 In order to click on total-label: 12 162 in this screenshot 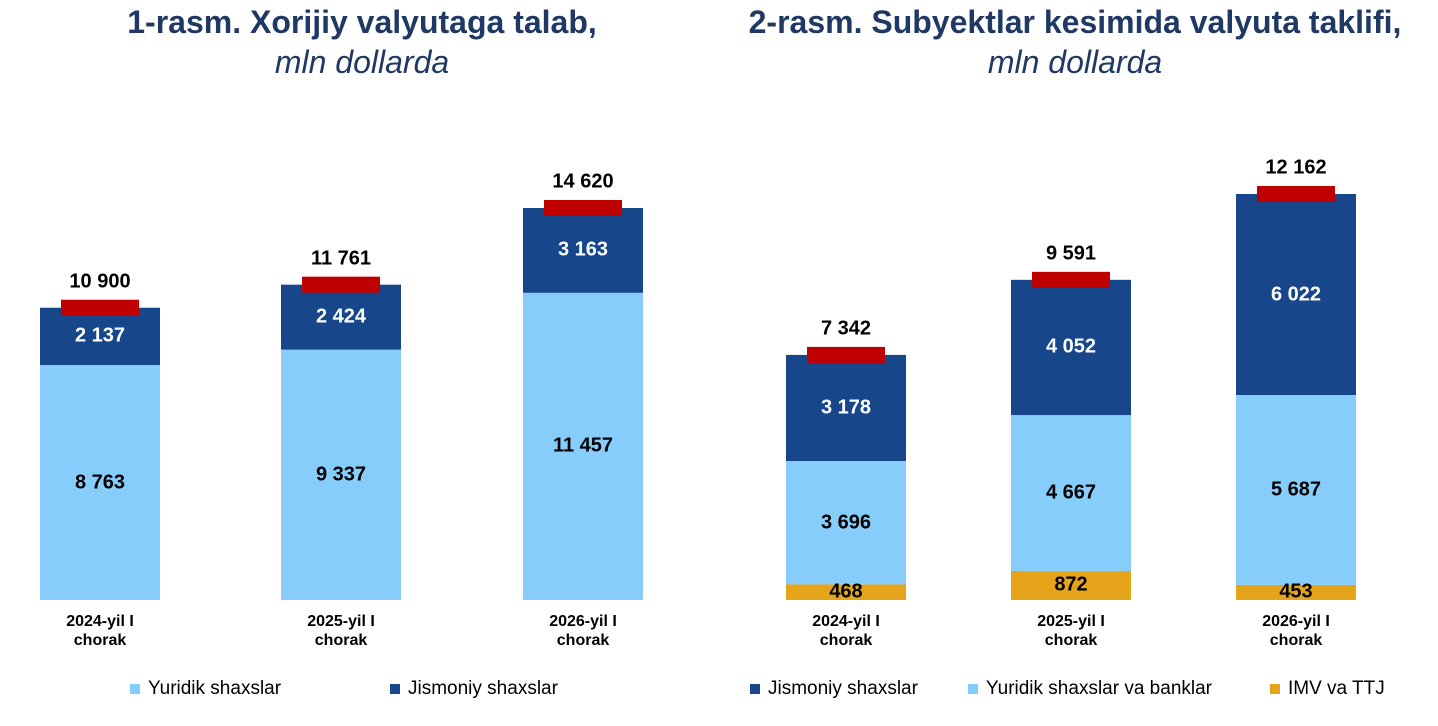, I will do `click(1296, 167)`.